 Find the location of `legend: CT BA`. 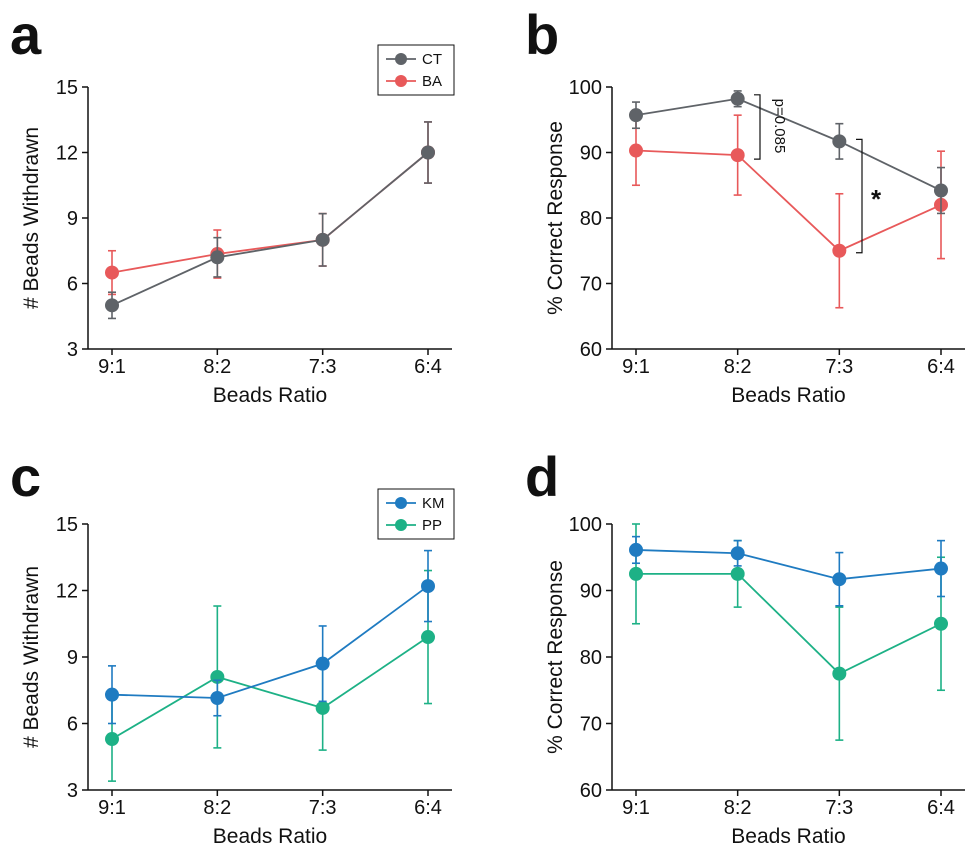

legend: CT BA is located at coordinates (416, 70).